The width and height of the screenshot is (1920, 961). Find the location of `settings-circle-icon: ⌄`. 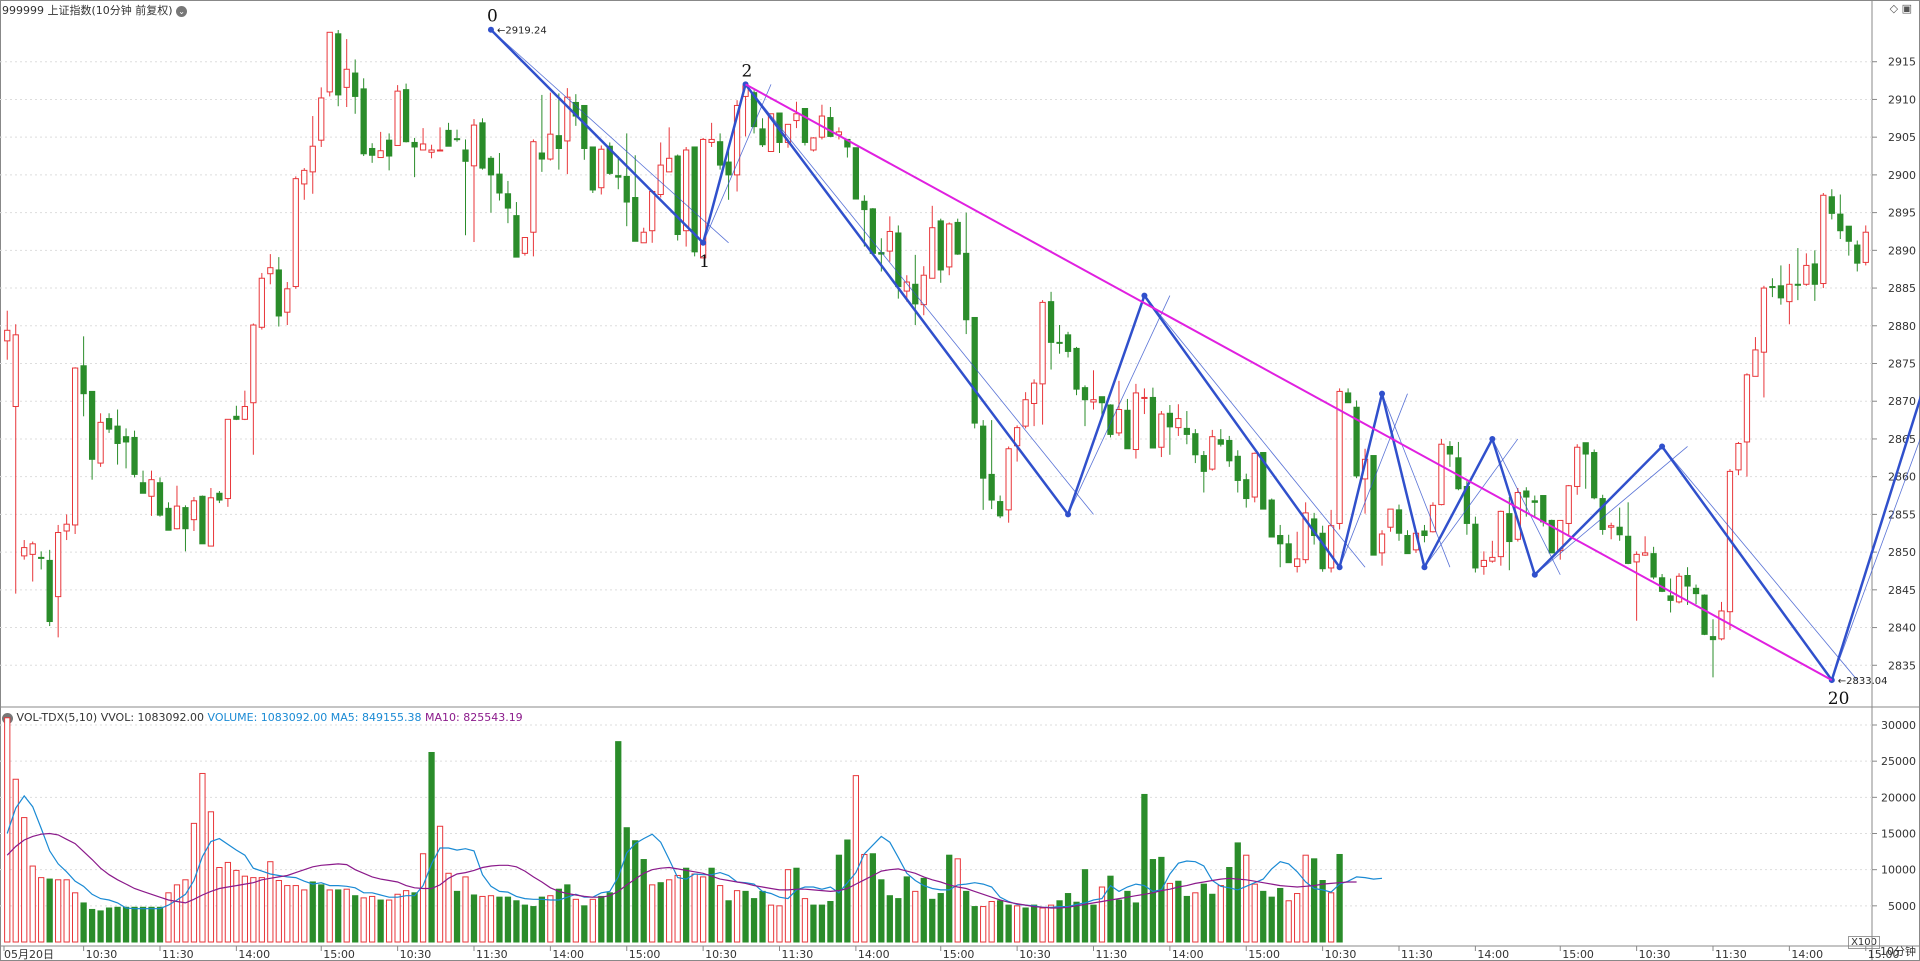

settings-circle-icon: ⌄ is located at coordinates (182, 11).